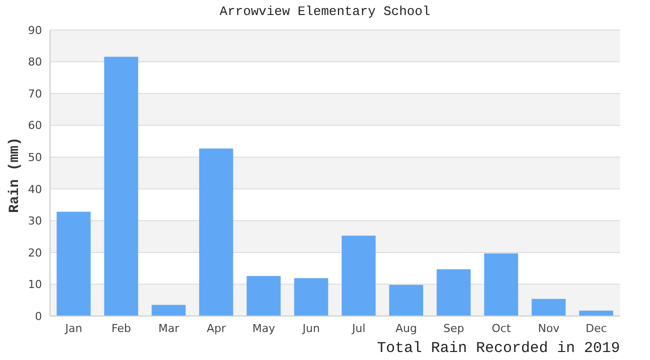 The width and height of the screenshot is (650, 360). I want to click on x-tick-label: Aug, so click(406, 328).